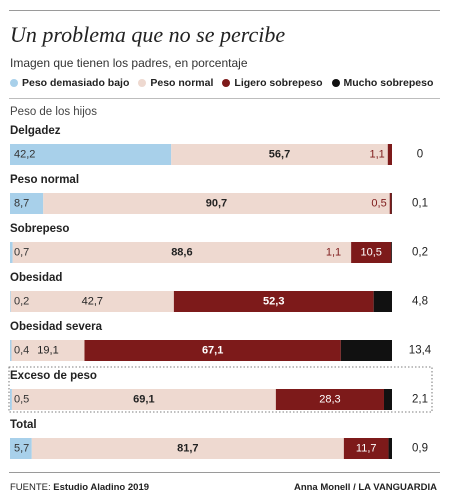 Image resolution: width=449 pixels, height=501 pixels. I want to click on legend-label-bajo: Peso demasiado bajo, so click(76, 83).